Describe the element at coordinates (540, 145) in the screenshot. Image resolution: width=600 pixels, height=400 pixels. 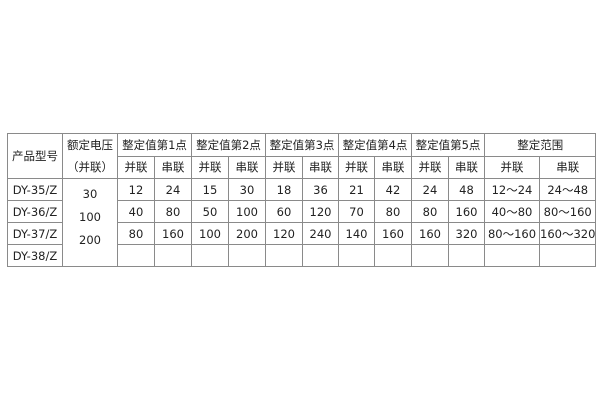
I see `header-group: 整定范围` at that location.